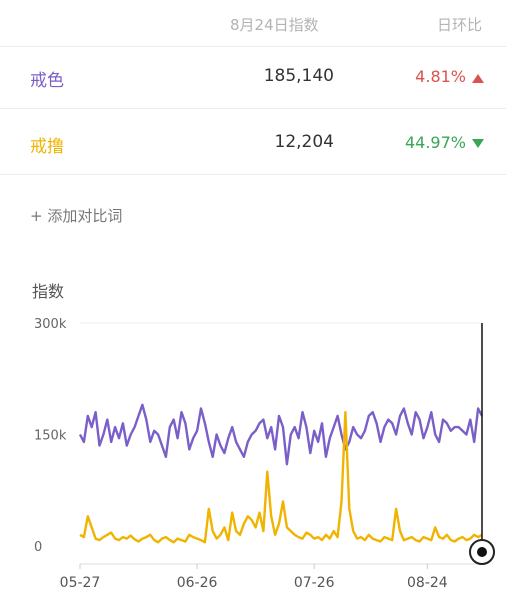 The height and width of the screenshot is (600, 506). I want to click on y-tick-label: 0, so click(38, 547).